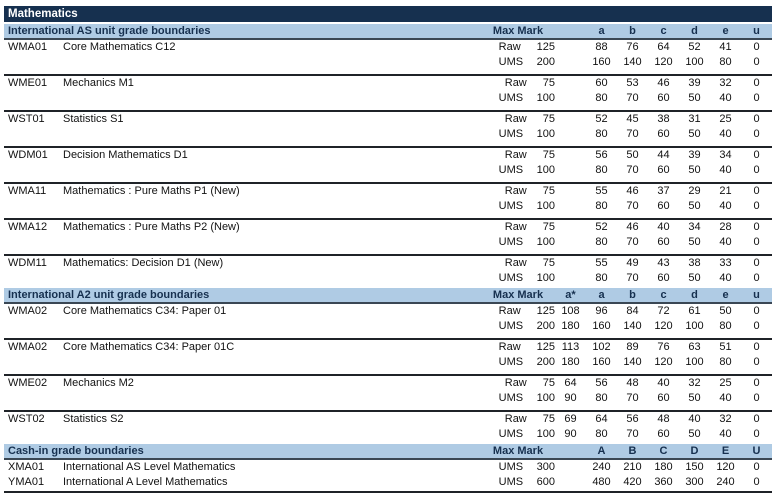 Image resolution: width=782 pixels, height=500 pixels. Describe the element at coordinates (601, 347) in the screenshot. I see `grade-boundary-value: 102` at that location.